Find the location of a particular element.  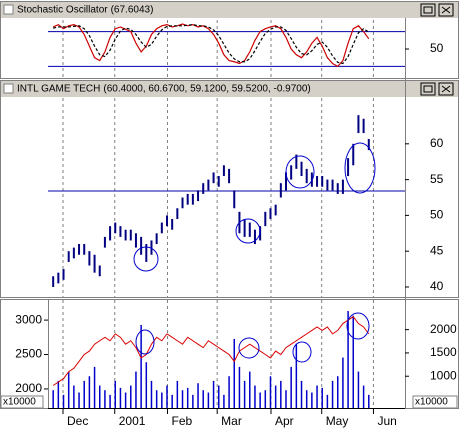

average-line is located at coordinates (211, 350).